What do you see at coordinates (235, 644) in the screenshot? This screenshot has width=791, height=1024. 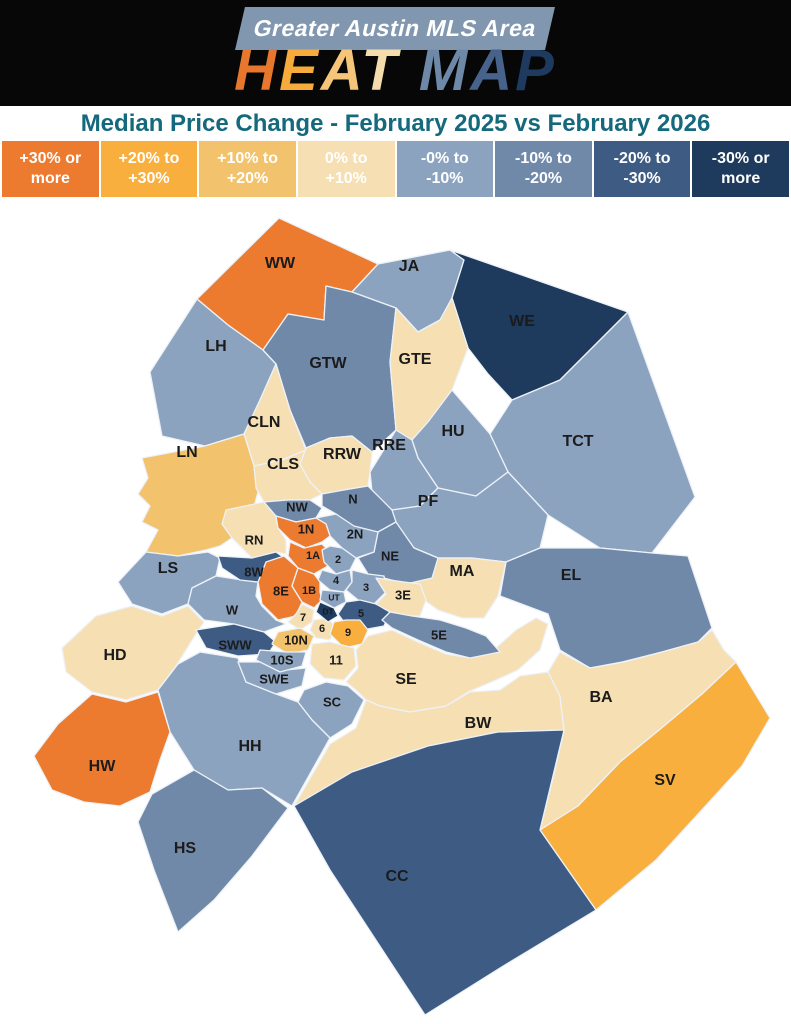 I see `map-region-label-sww: SWW` at bounding box center [235, 644].